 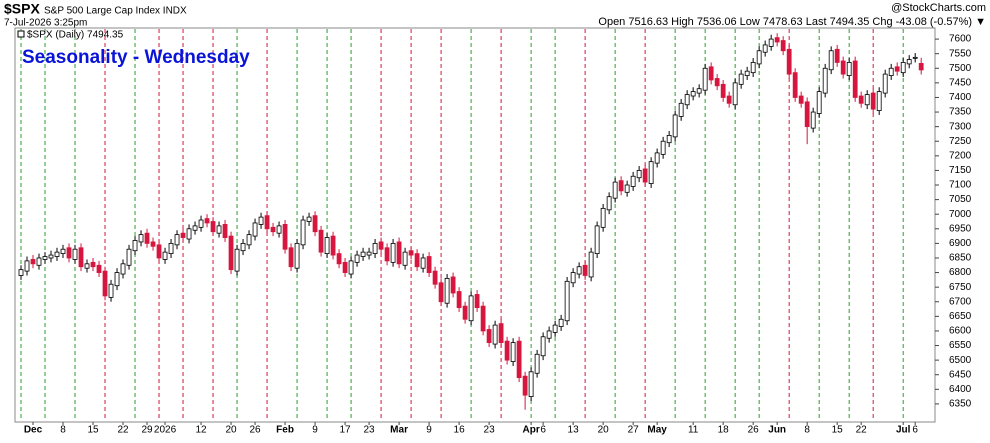 I want to click on x-tick-label: 12, so click(x=201, y=430).